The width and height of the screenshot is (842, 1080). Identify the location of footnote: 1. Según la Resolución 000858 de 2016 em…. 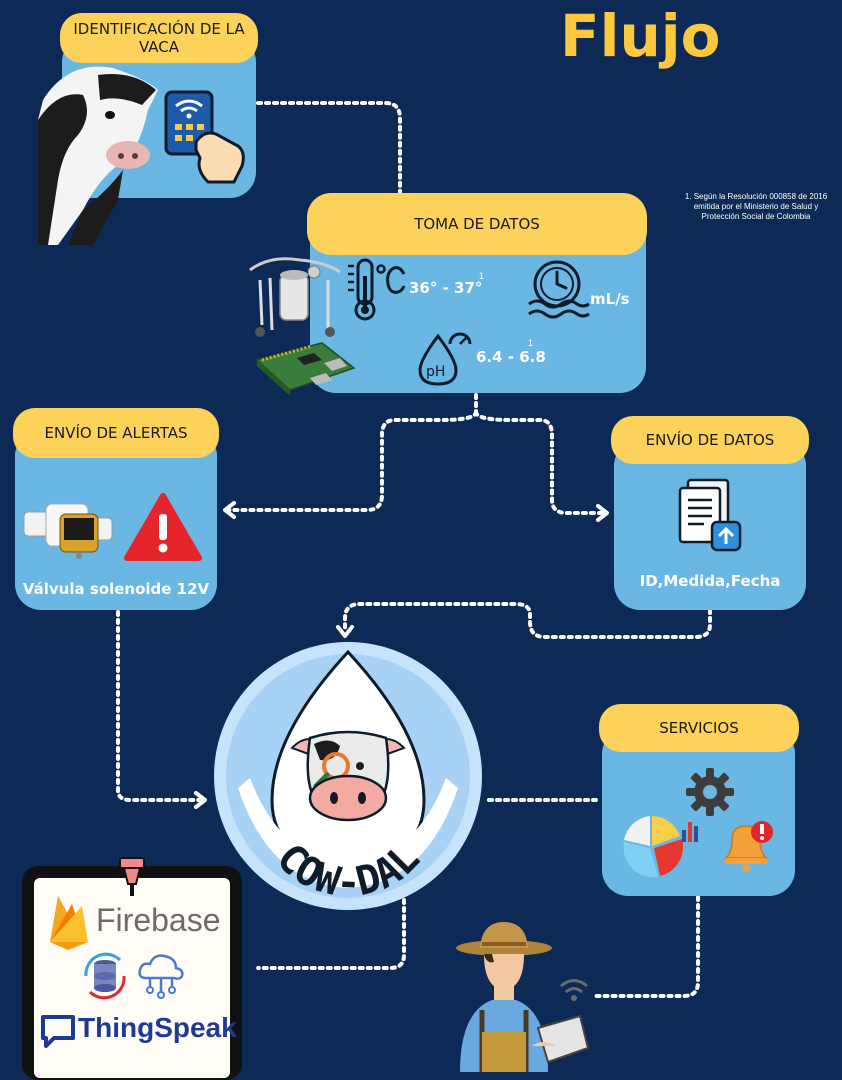
(756, 206).